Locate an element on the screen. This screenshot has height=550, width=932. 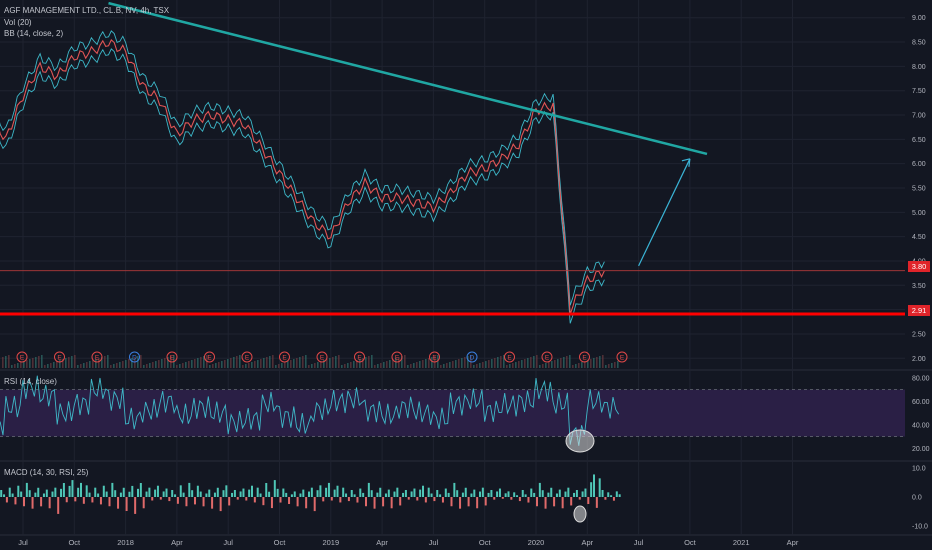
event-badge-label: D is located at coordinates (472, 358).